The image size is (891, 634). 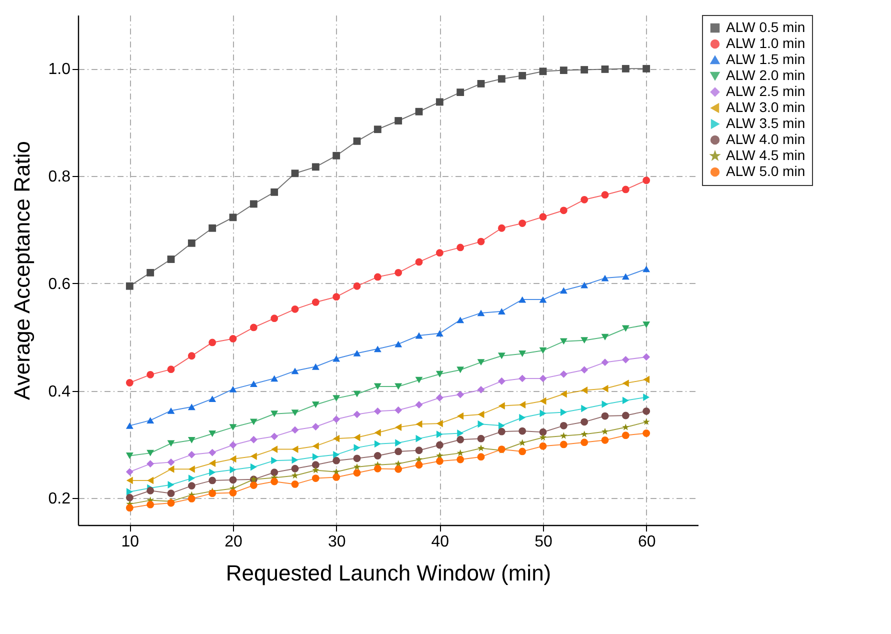 I want to click on y-axis-title: Average Acceptance Ratio, so click(x=21, y=270).